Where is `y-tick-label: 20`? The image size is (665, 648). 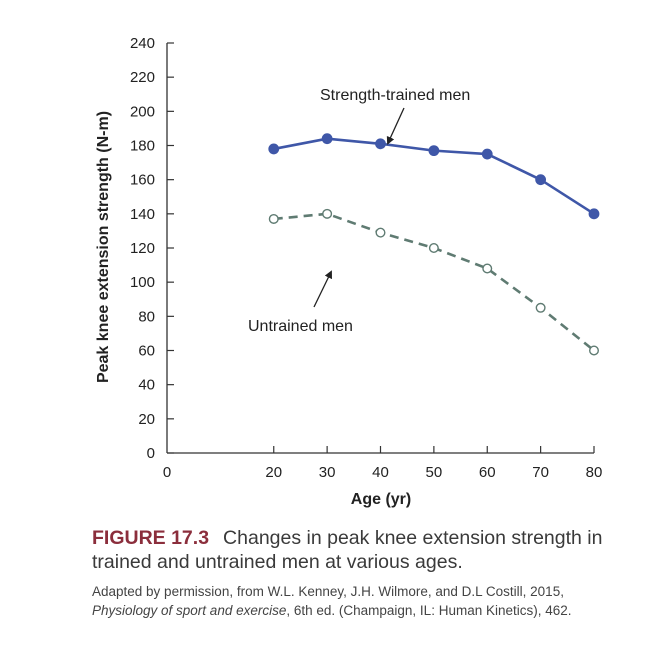 y-tick-label: 20 is located at coordinates (146, 419).